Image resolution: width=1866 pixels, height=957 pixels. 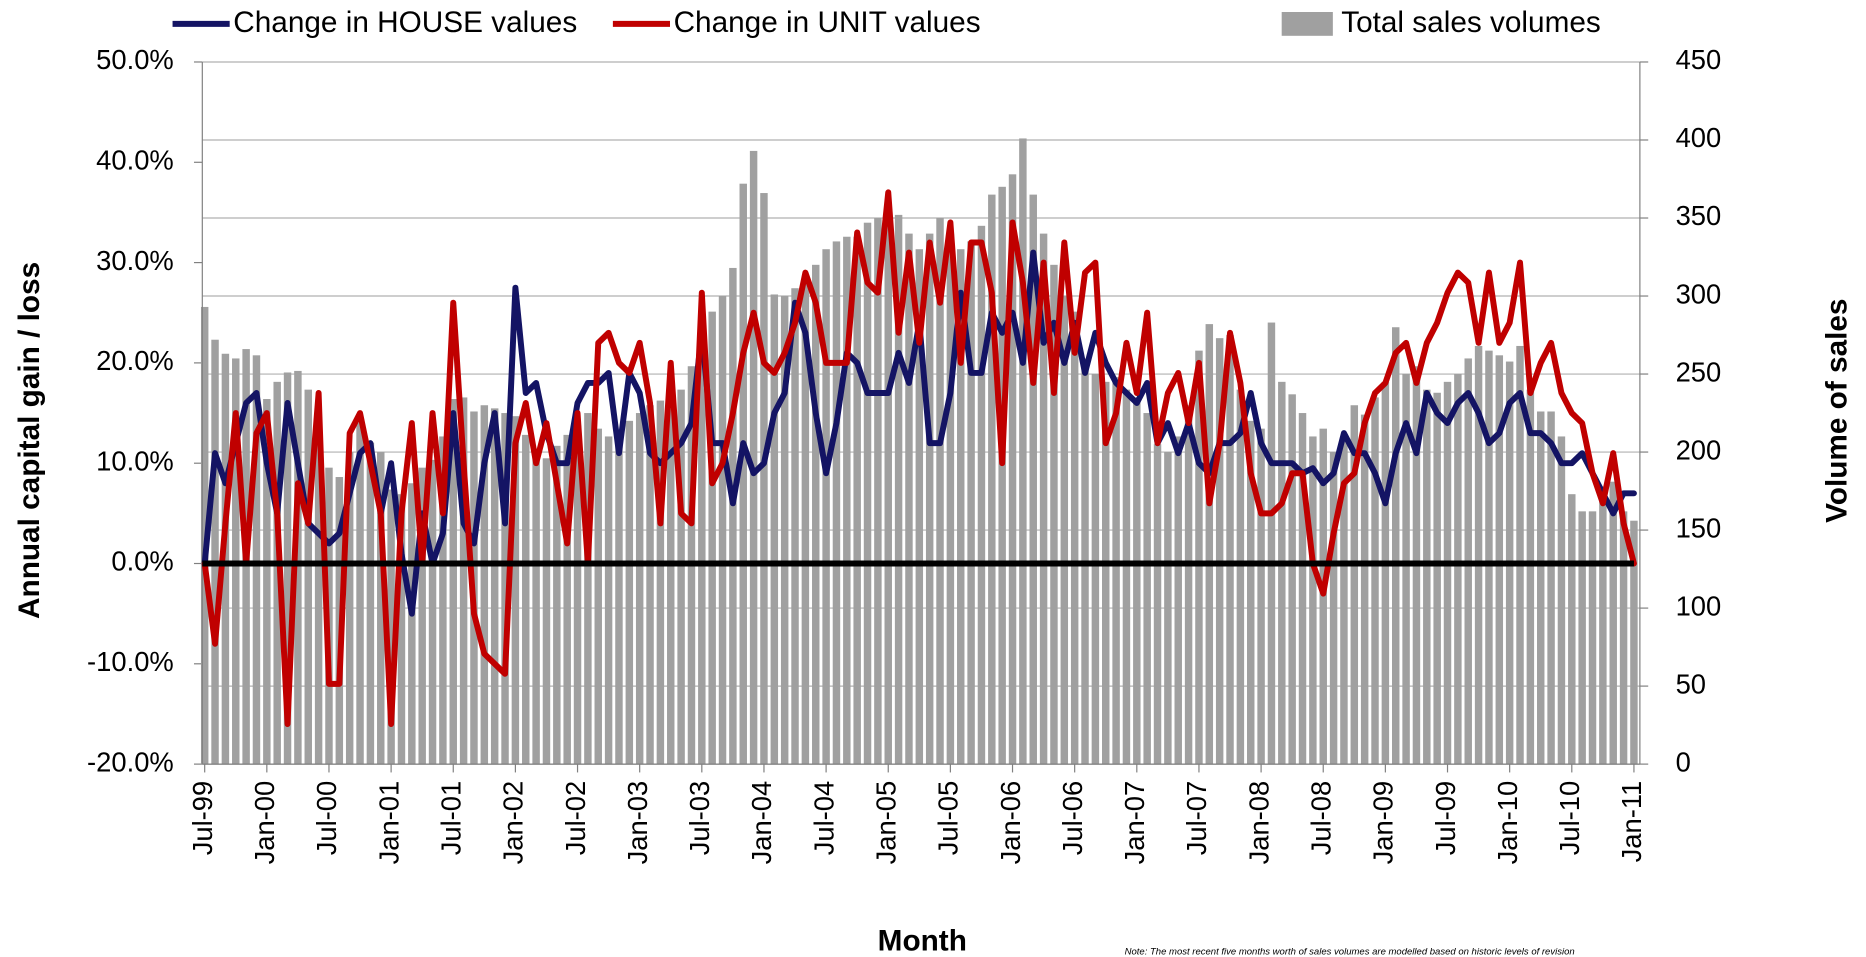 I want to click on y2-tick-label: 400, so click(x=1699, y=137).